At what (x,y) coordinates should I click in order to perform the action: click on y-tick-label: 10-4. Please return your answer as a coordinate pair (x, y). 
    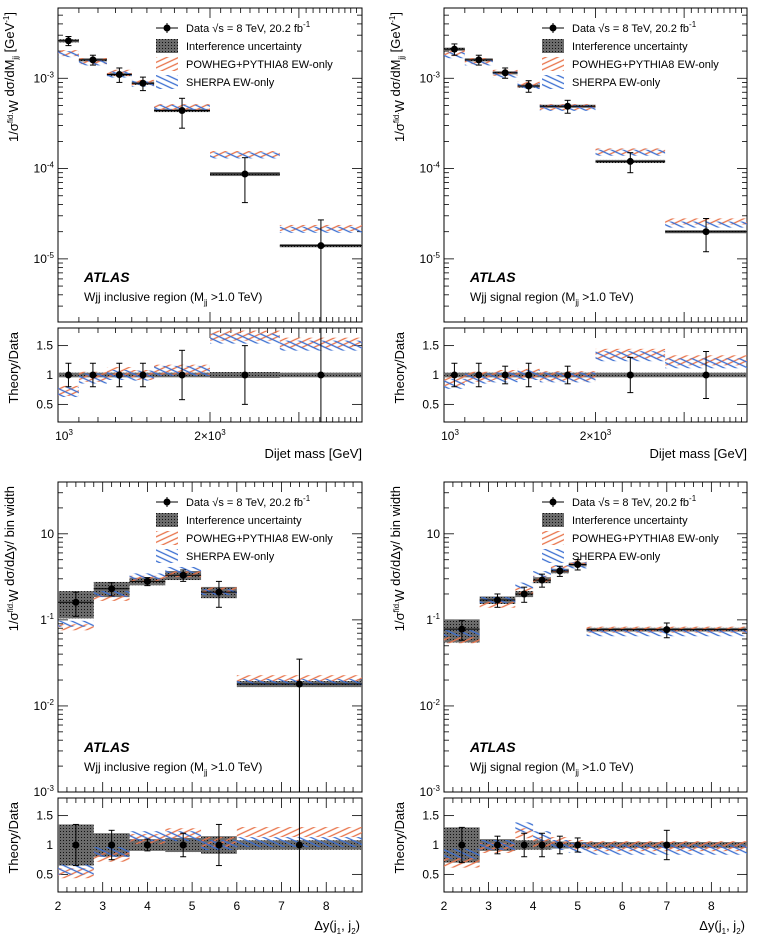
    Looking at the image, I should click on (44, 168).